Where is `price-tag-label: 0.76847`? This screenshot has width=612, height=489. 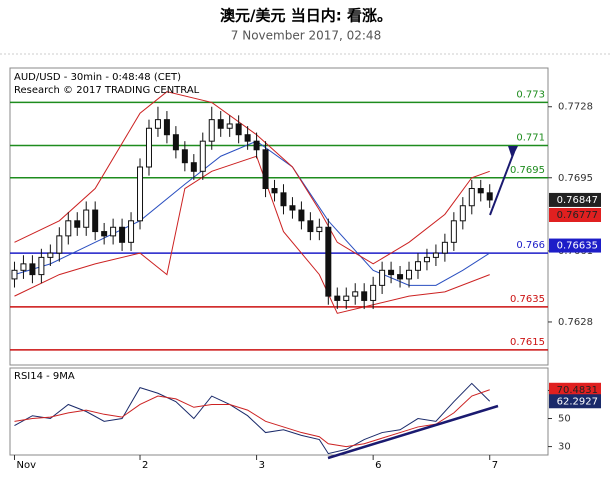 price-tag-label: 0.76847 is located at coordinates (577, 200).